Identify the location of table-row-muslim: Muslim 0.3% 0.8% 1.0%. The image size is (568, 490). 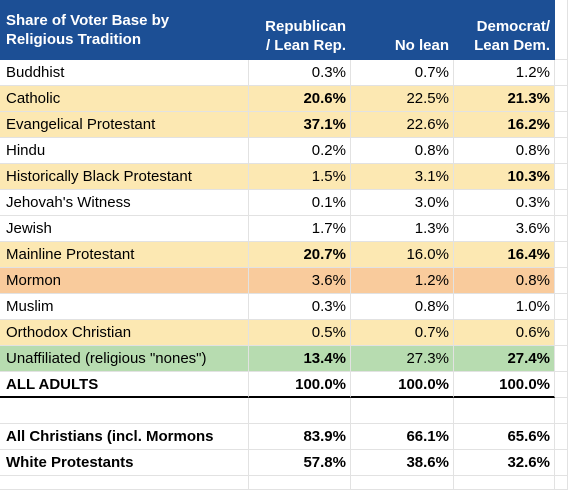
(284, 307).